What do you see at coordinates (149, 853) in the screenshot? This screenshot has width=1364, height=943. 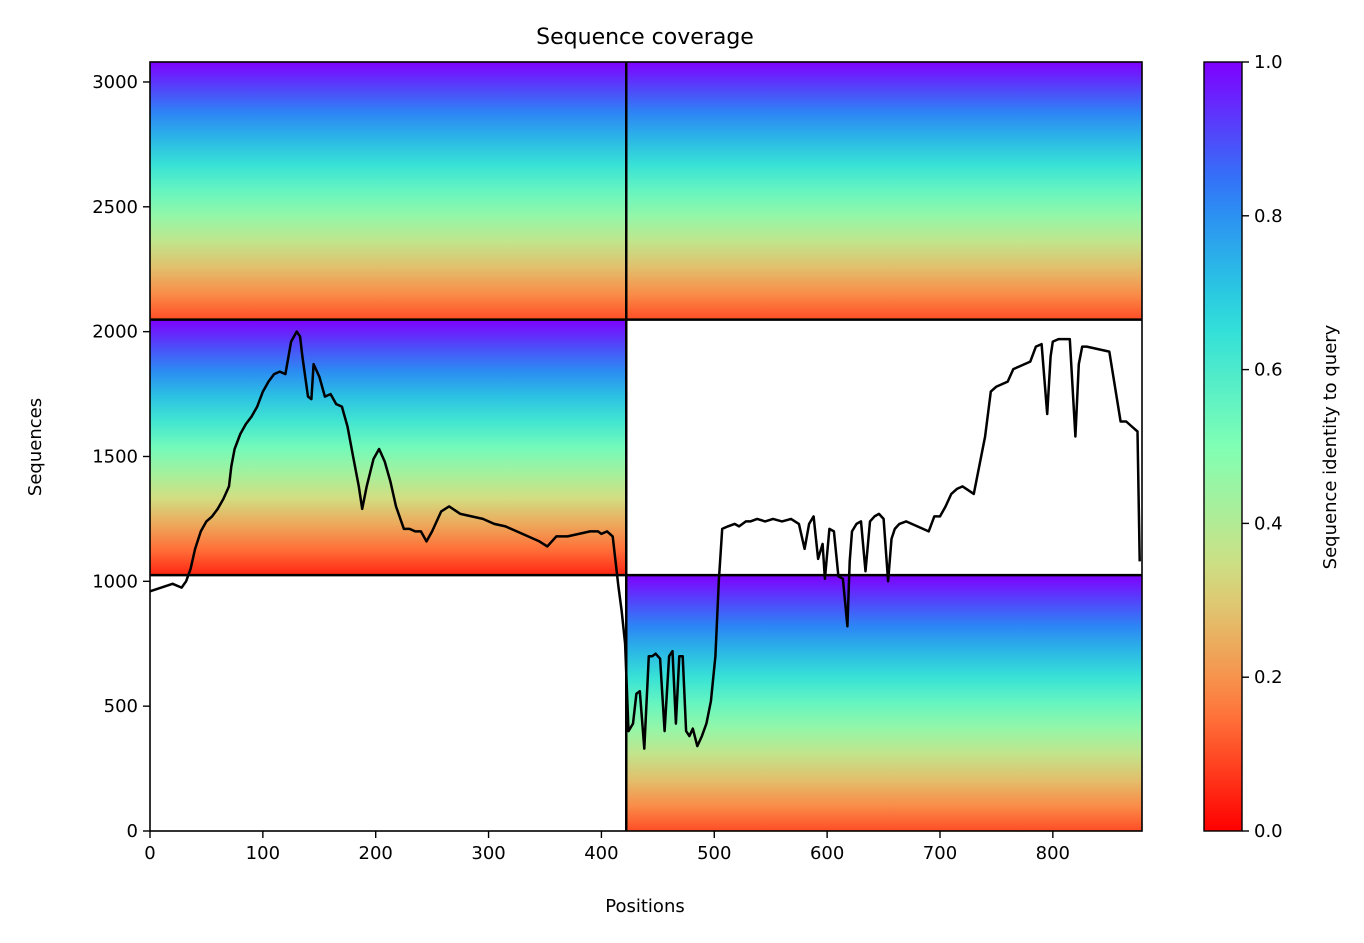 I see `x-tick-label: 0` at bounding box center [149, 853].